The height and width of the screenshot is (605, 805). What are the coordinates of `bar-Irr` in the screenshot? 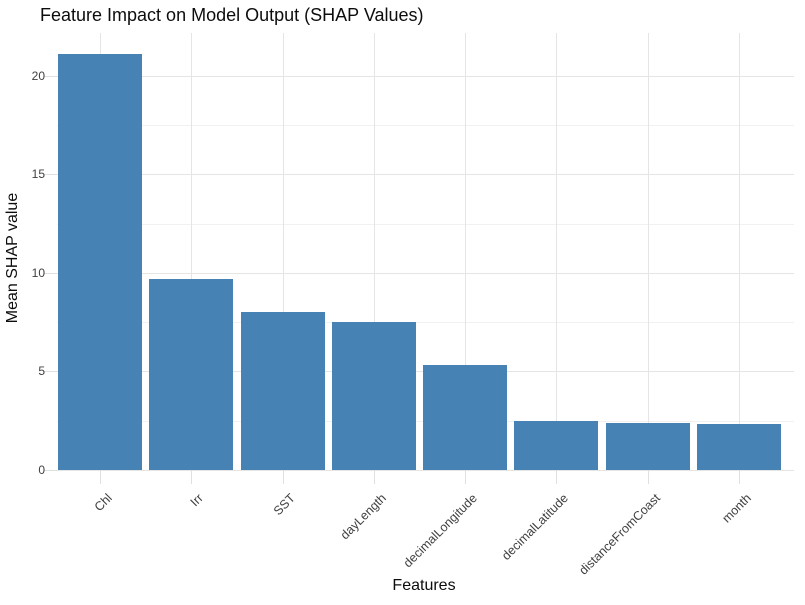 It's located at (191, 374).